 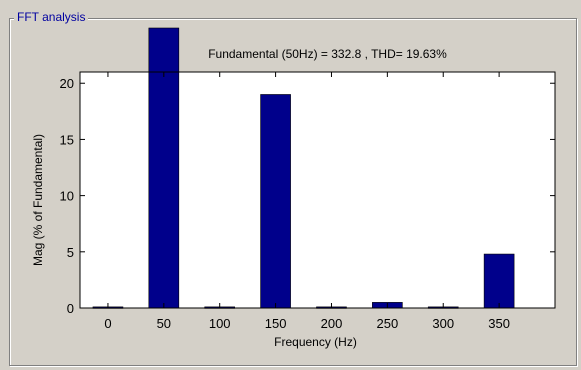 What do you see at coordinates (164, 323) in the screenshot?
I see `x-tick-label: 50` at bounding box center [164, 323].